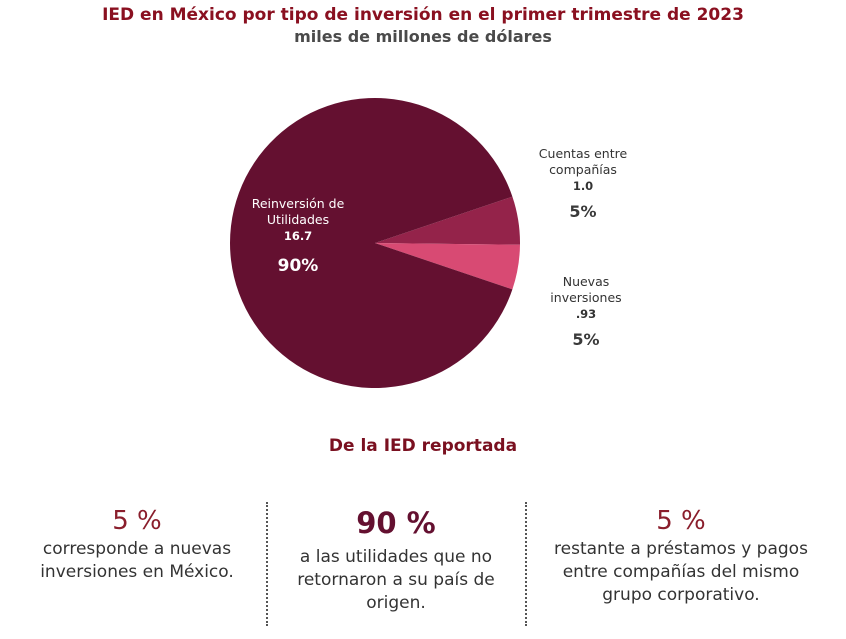 Image resolution: width=846 pixels, height=639 pixels. Describe the element at coordinates (586, 339) in the screenshot. I see `slice-percent-nuevas: 5%` at that location.